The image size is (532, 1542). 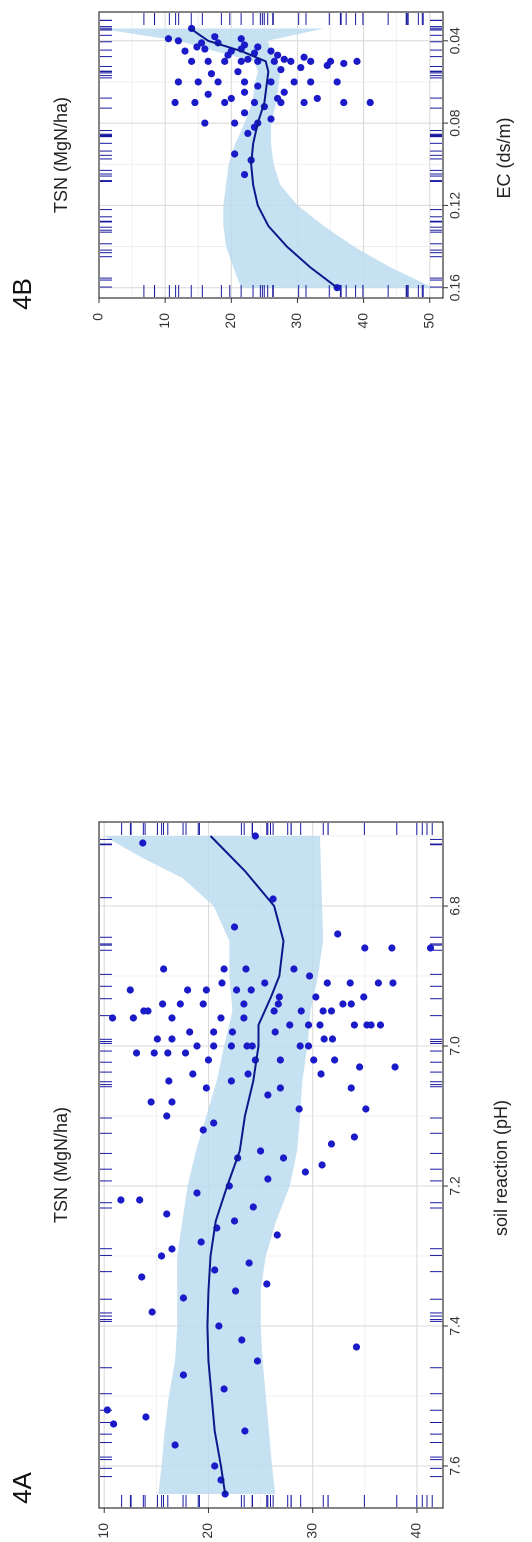 What do you see at coordinates (263, 158) in the screenshot?
I see `smooth-line` at bounding box center [263, 158].